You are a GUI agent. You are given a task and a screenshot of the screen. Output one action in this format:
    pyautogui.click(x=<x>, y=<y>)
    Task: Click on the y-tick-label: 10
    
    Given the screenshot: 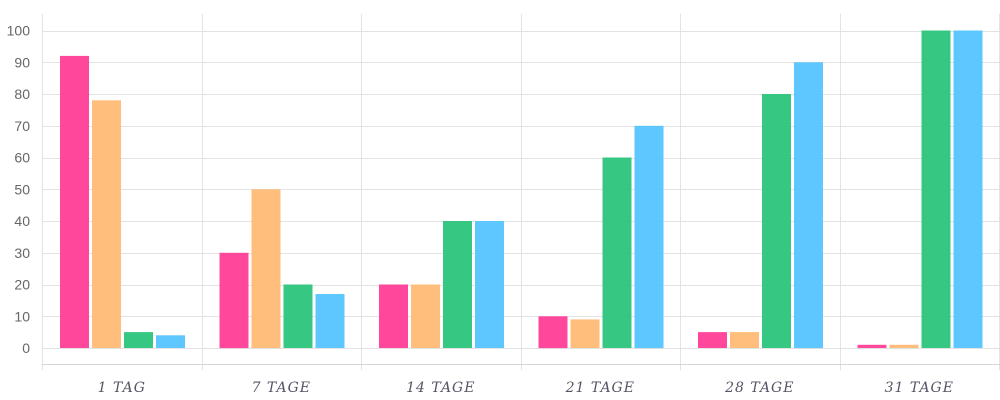 What is the action you would take?
    pyautogui.click(x=22, y=316)
    